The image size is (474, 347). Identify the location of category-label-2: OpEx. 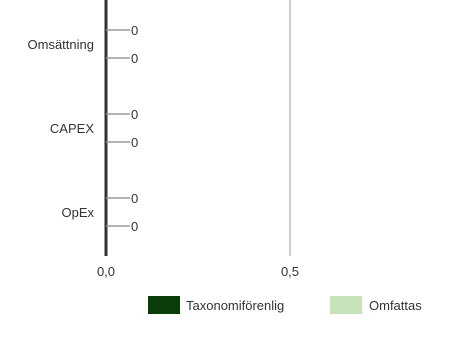
(77, 212).